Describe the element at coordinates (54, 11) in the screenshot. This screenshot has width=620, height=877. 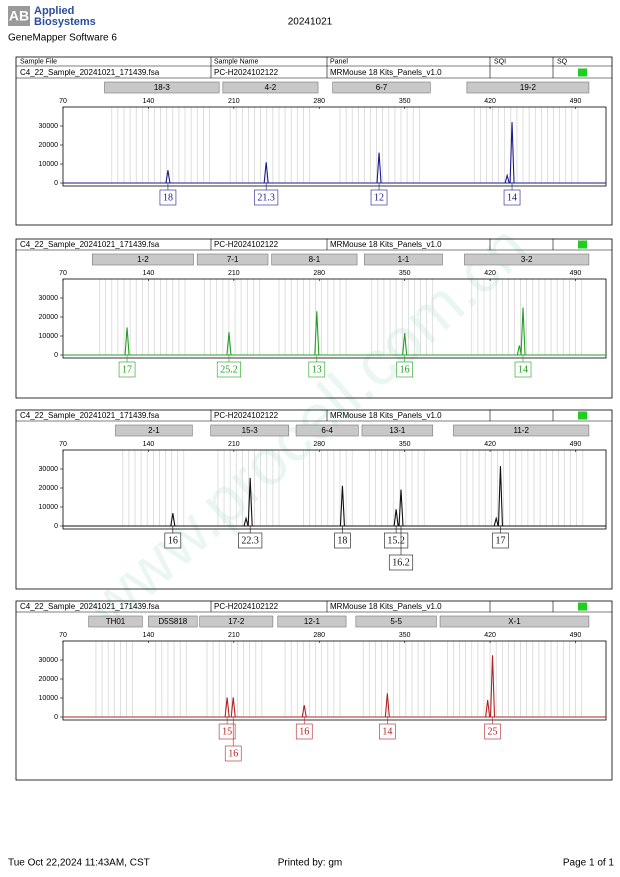
I see `brand: Applied` at that location.